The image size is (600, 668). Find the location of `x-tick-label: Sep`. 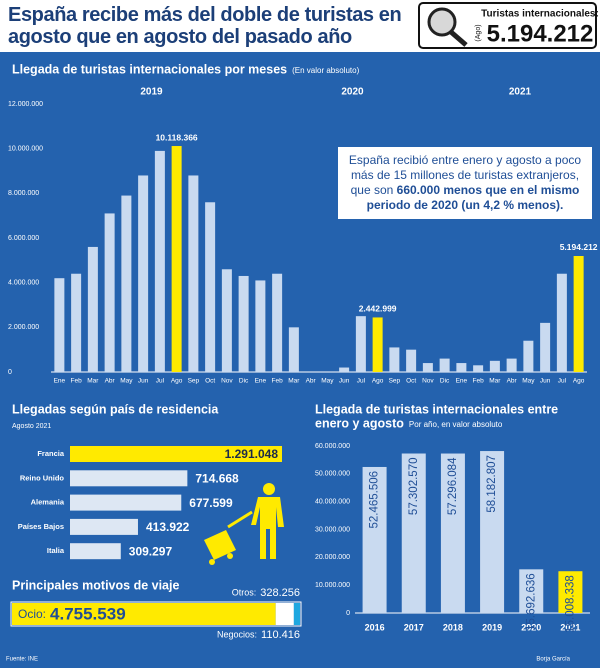

x-tick-label: Sep is located at coordinates (395, 381).